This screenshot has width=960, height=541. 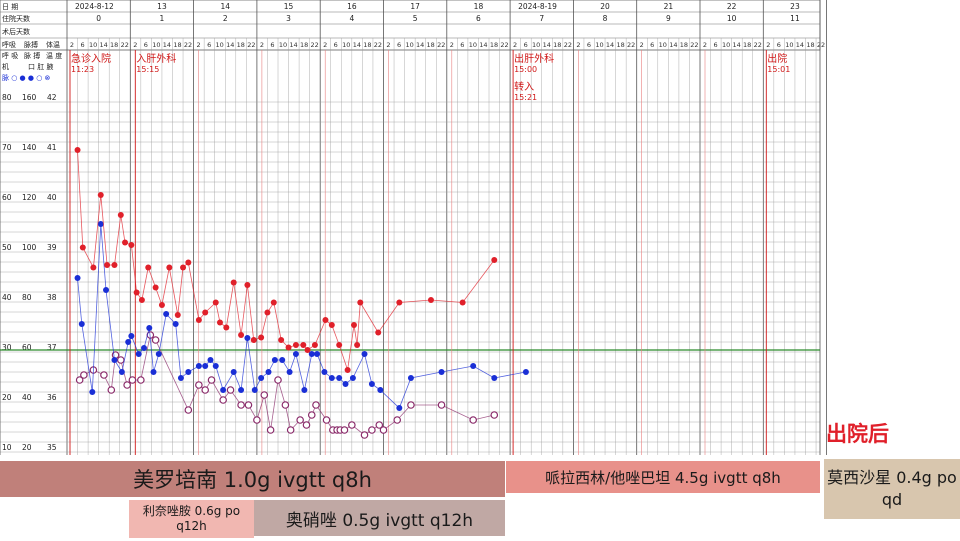 I want to click on legend-col-label: 脉搏, so click(x=31, y=44).